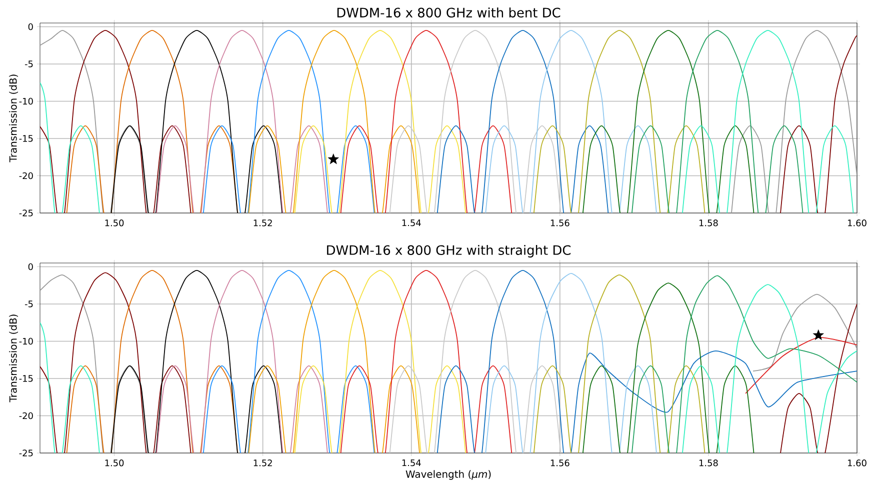 The image size is (869, 493). I want to click on x-axis-title: Wavelength (μm), so click(448, 475).